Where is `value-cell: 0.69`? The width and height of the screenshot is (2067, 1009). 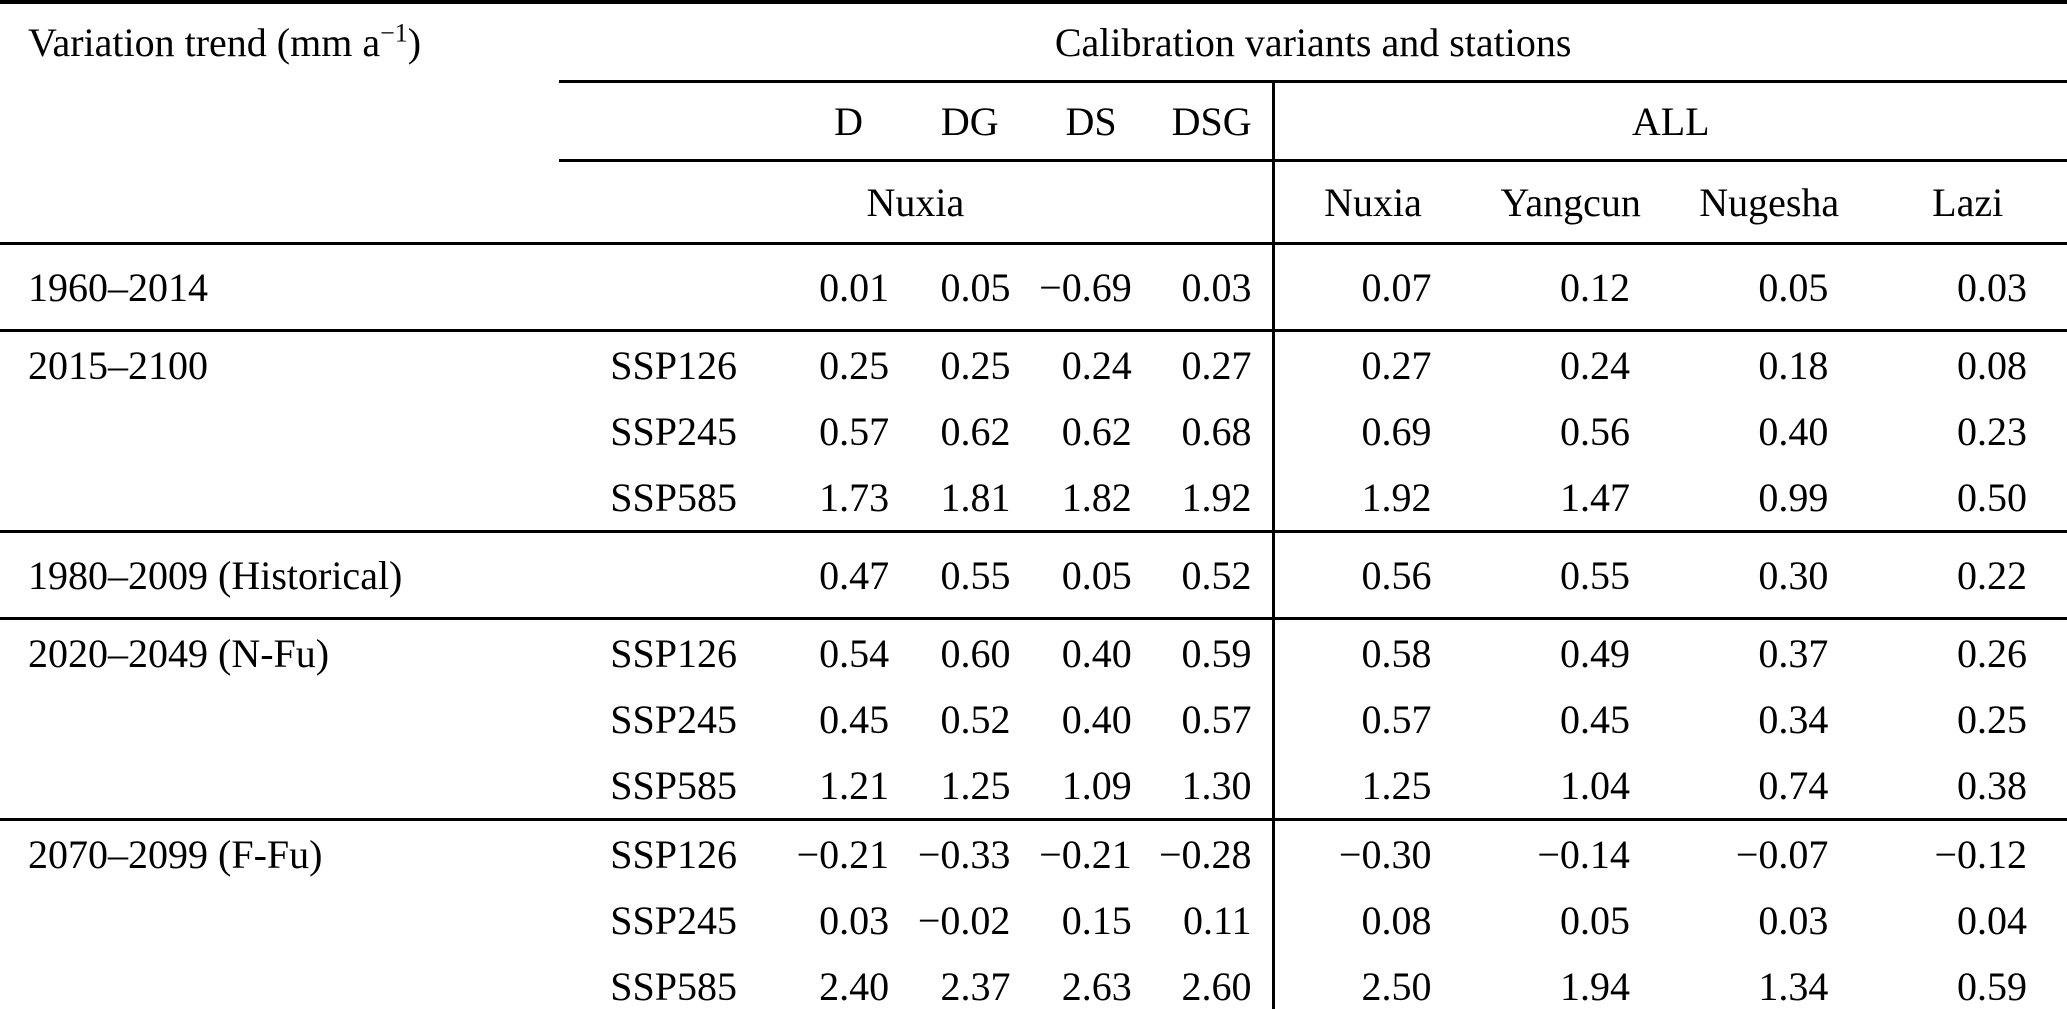
value-cell: 0.69 is located at coordinates (1396, 431).